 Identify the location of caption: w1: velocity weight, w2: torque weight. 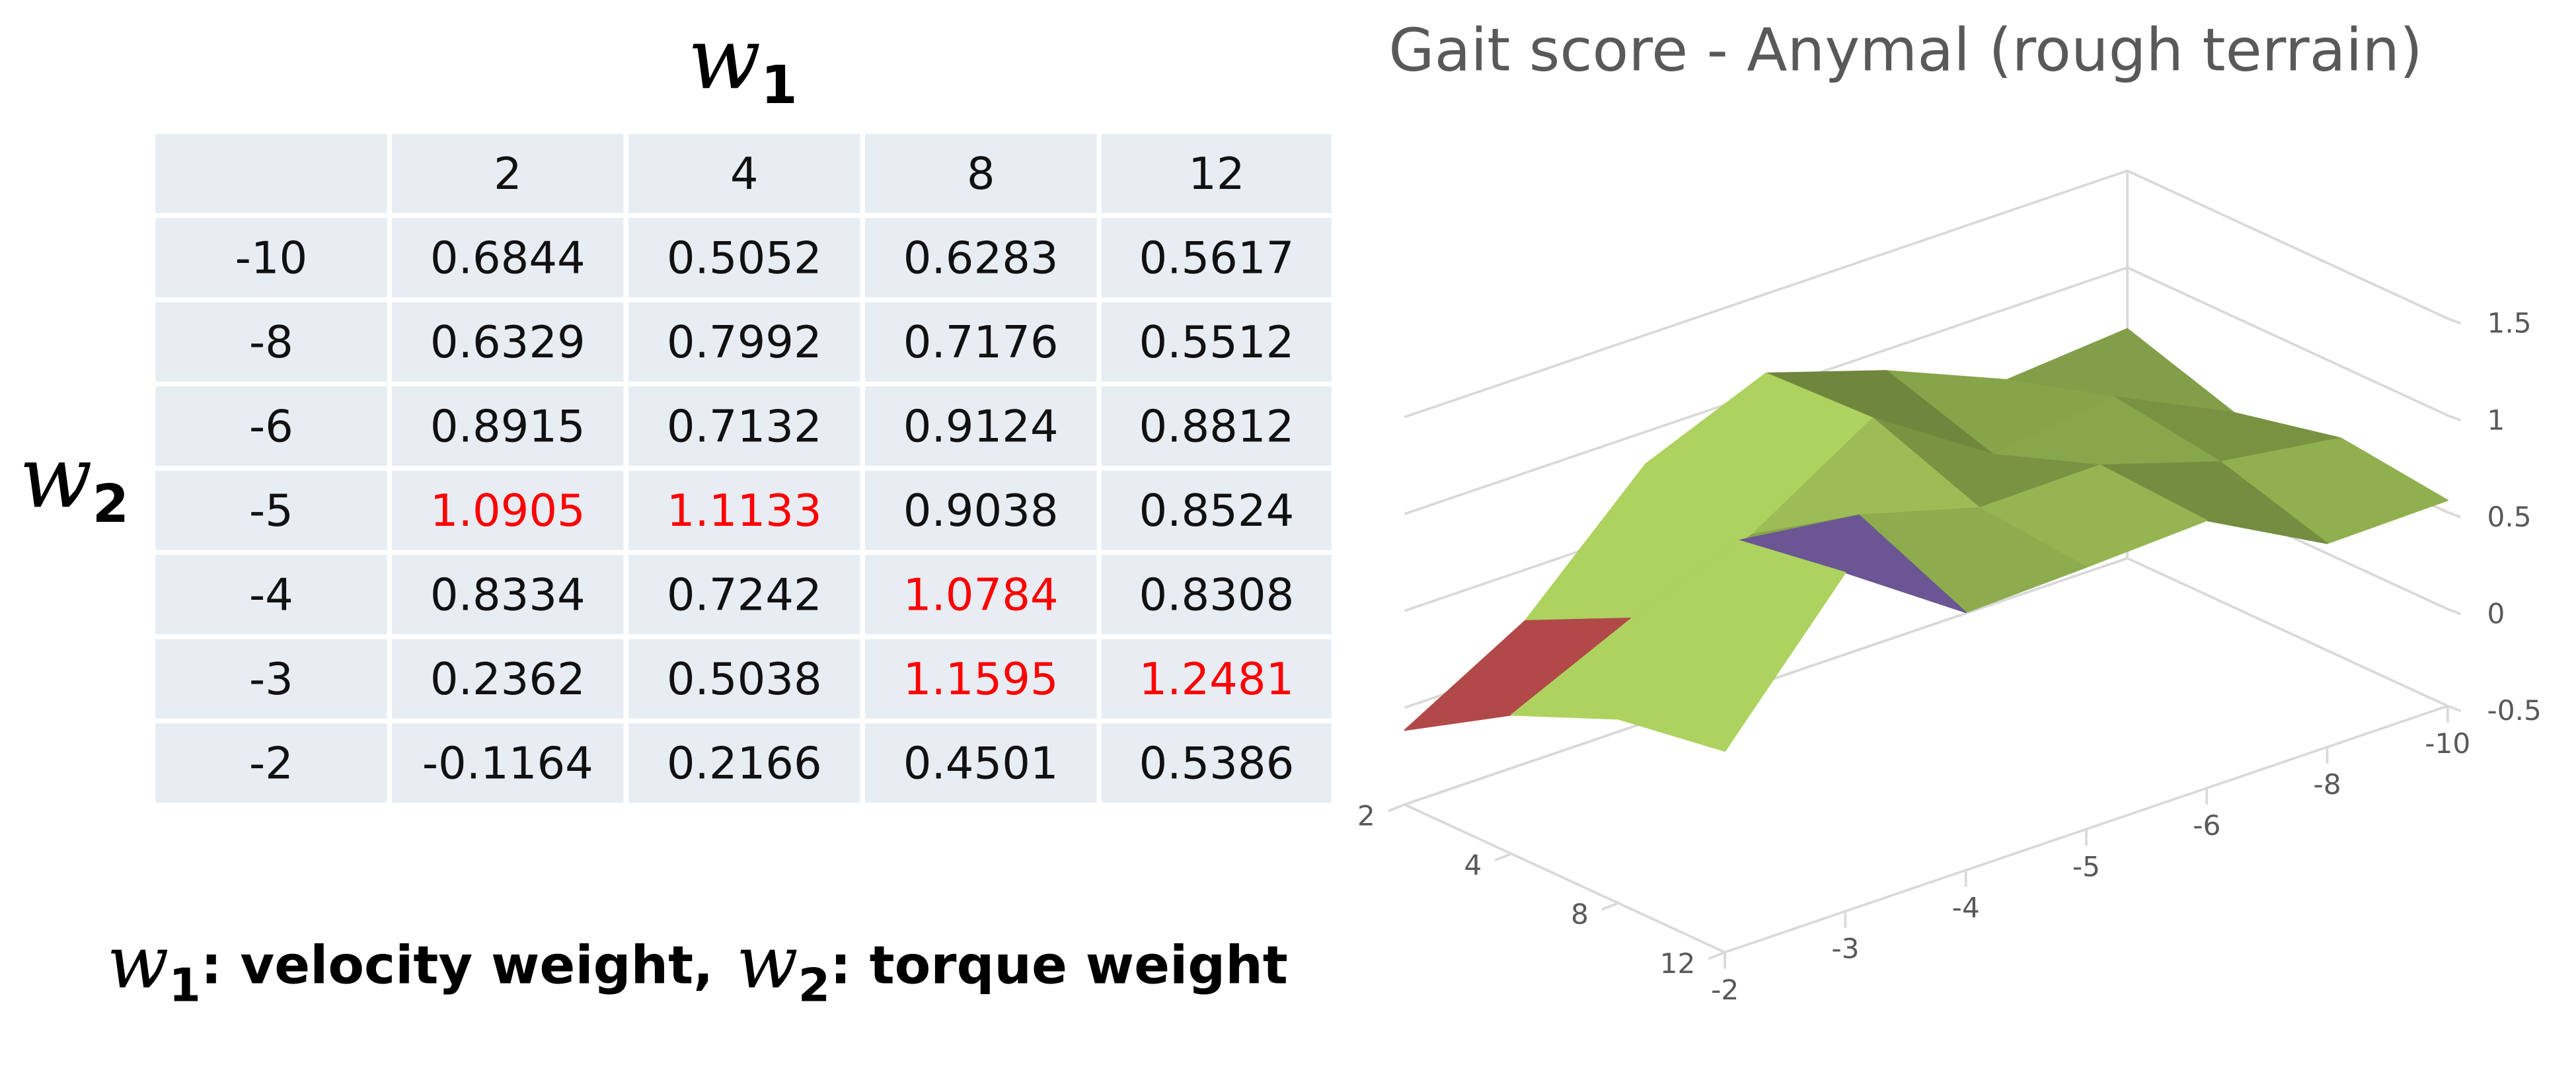
(698, 966).